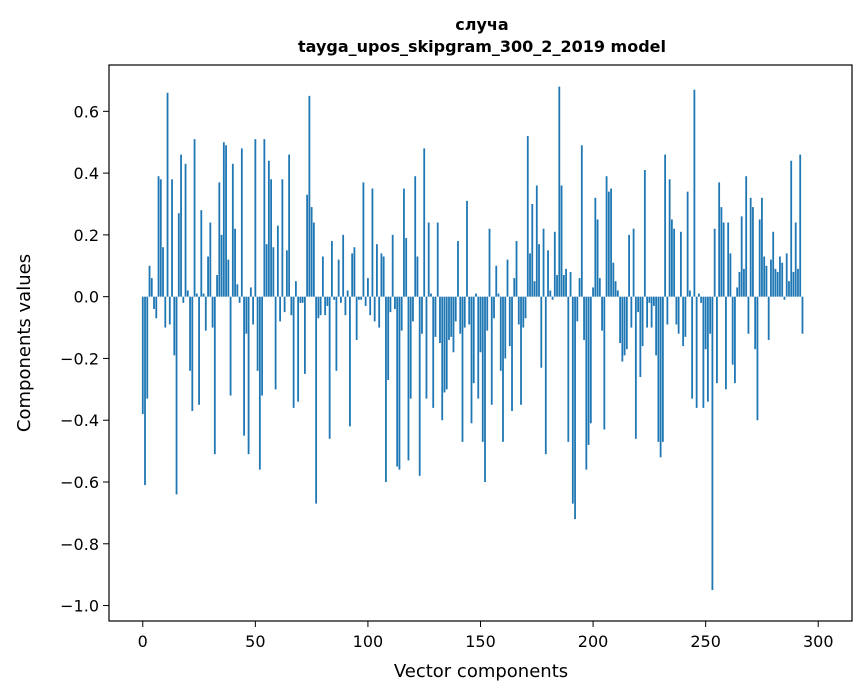 The height and width of the screenshot is (696, 867). Describe the element at coordinates (79, 544) in the screenshot. I see `y-tick-label: −0.8` at that location.